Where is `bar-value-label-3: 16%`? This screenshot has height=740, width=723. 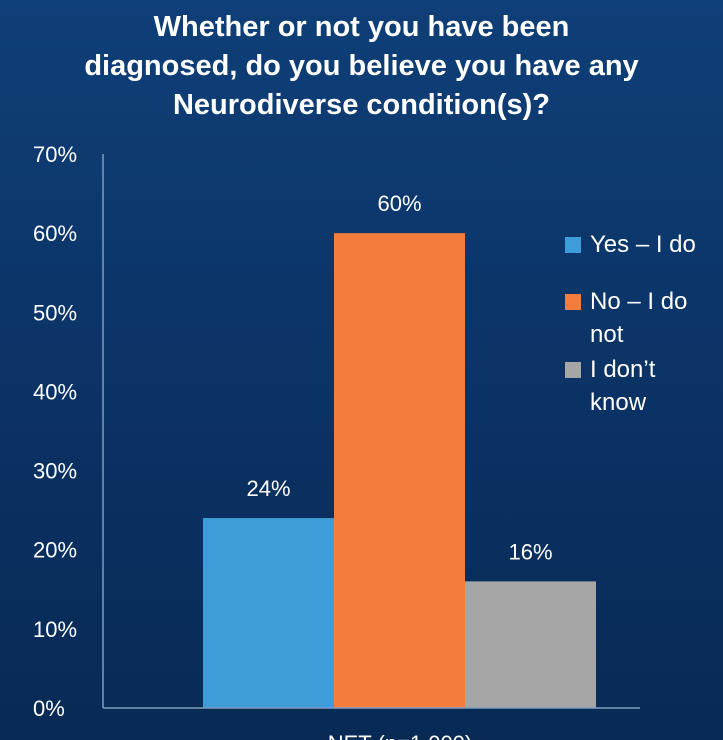
bar-value-label-3: 16% is located at coordinates (530, 551).